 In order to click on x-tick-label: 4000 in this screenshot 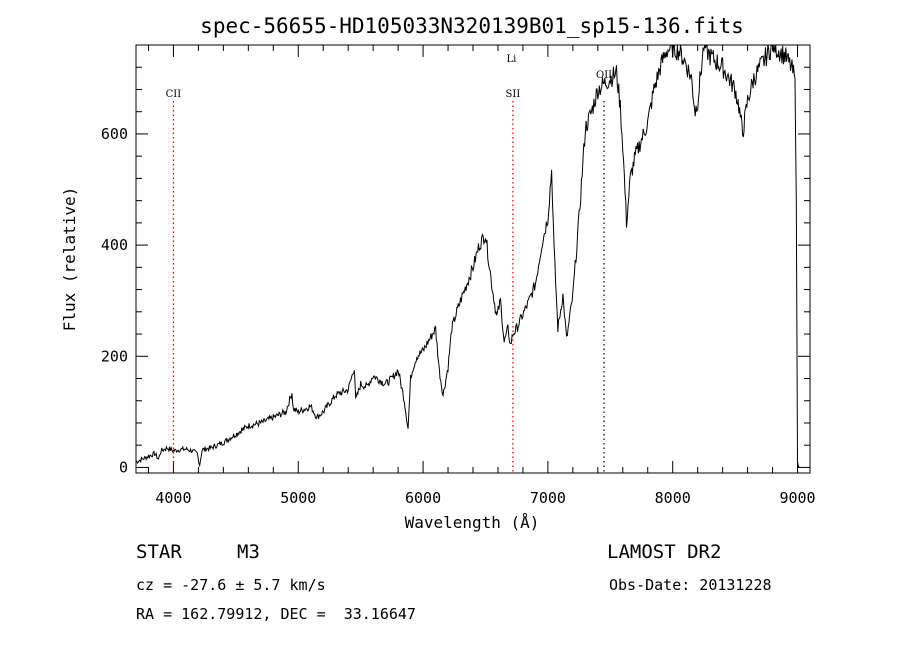, I will do `click(173, 498)`.